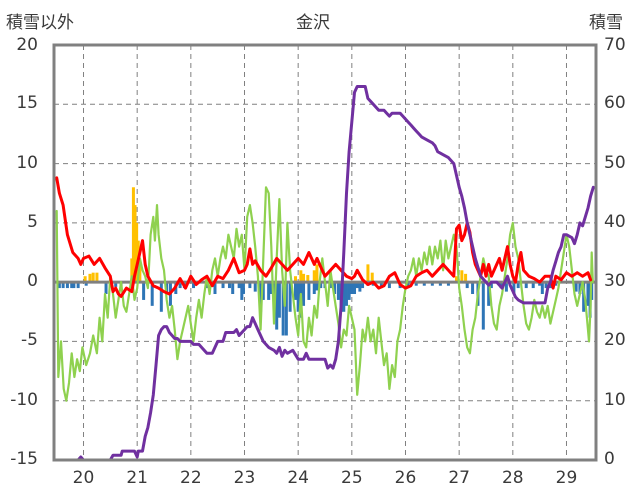 This screenshot has width=636, height=501. What do you see at coordinates (24, 459) in the screenshot?
I see `y-left-tick-label: -15` at bounding box center [24, 459].